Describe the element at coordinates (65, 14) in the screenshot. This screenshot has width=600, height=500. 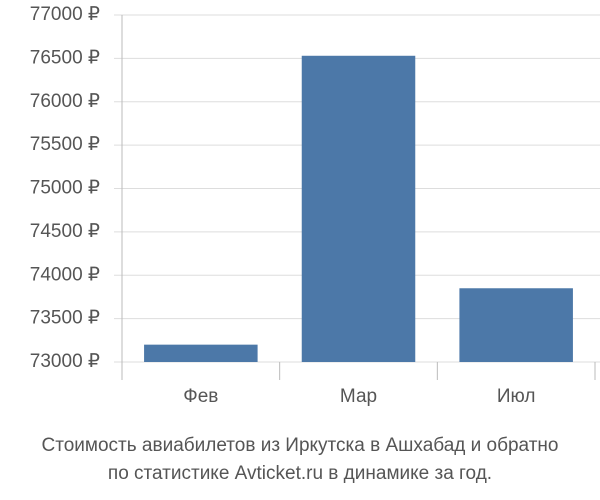
I see `y-tick-label: 77000 ₽` at that location.